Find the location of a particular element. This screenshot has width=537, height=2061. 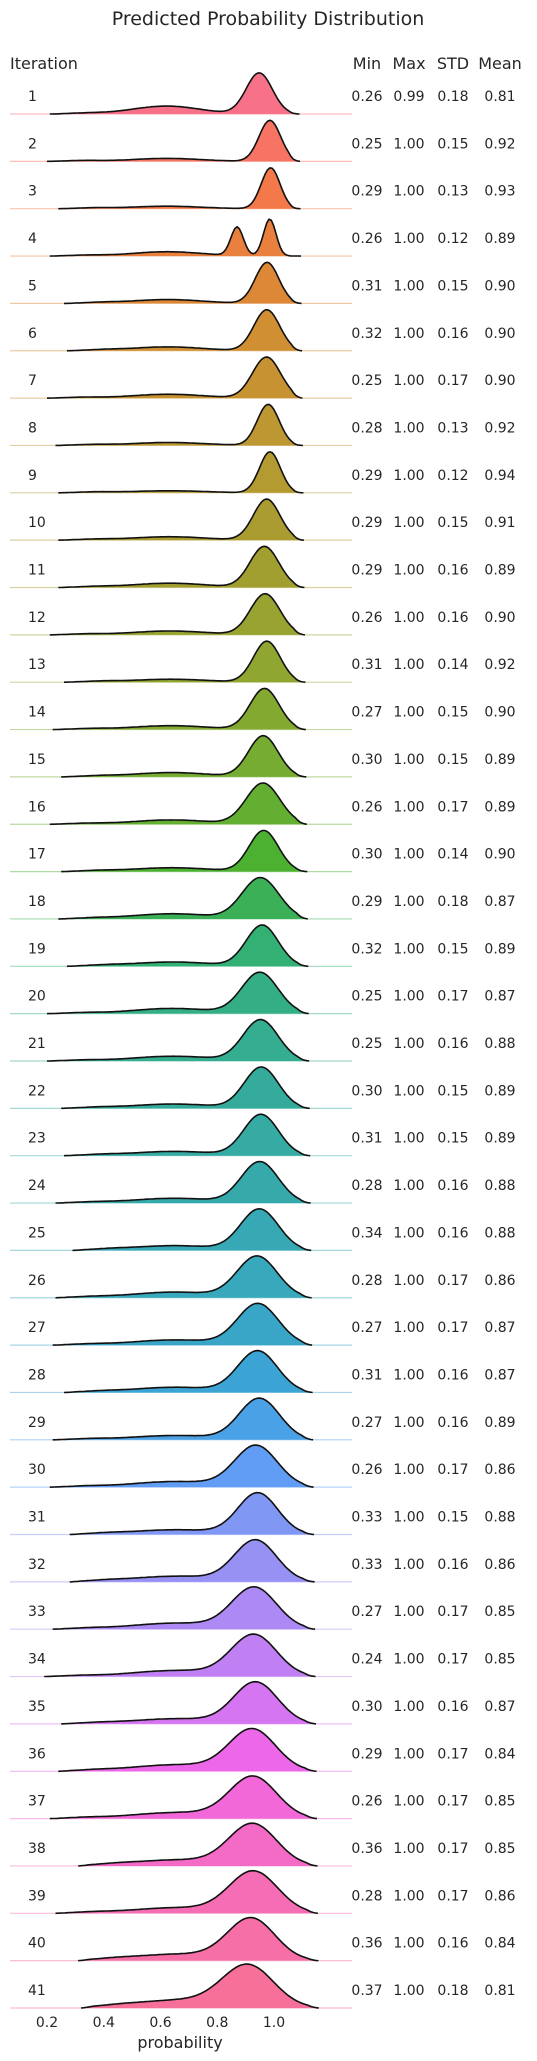

ridge-mean-value: 0.85 is located at coordinates (499, 1660).